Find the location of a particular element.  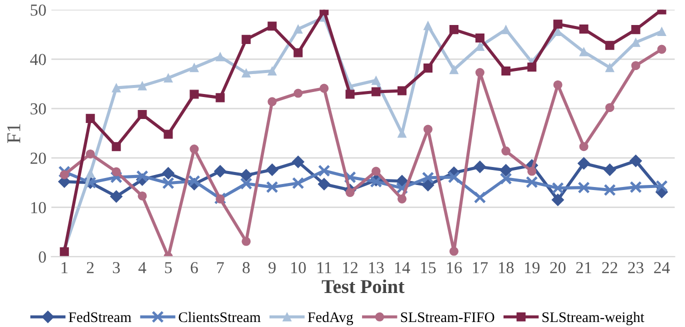

x-tick-label: 23 is located at coordinates (636, 268).